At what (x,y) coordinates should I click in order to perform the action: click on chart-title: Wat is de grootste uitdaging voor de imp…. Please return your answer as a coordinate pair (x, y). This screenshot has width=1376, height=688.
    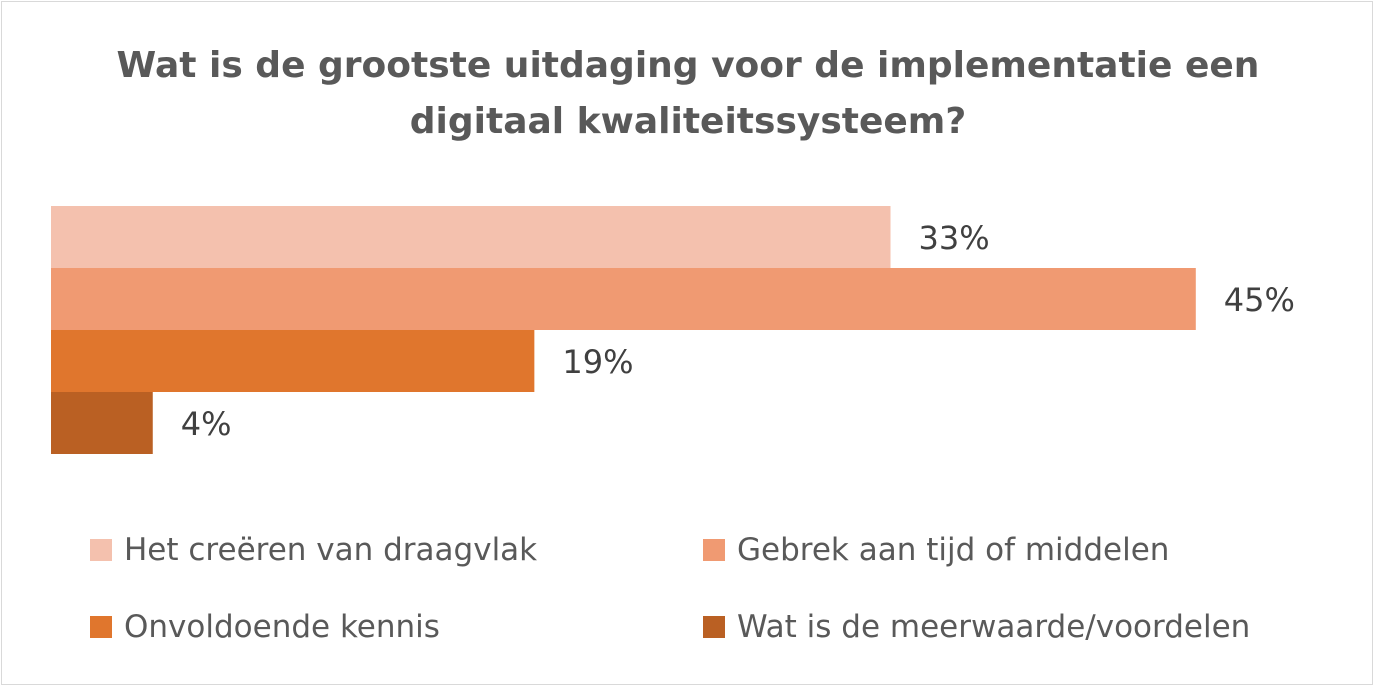
    Looking at the image, I should click on (688, 93).